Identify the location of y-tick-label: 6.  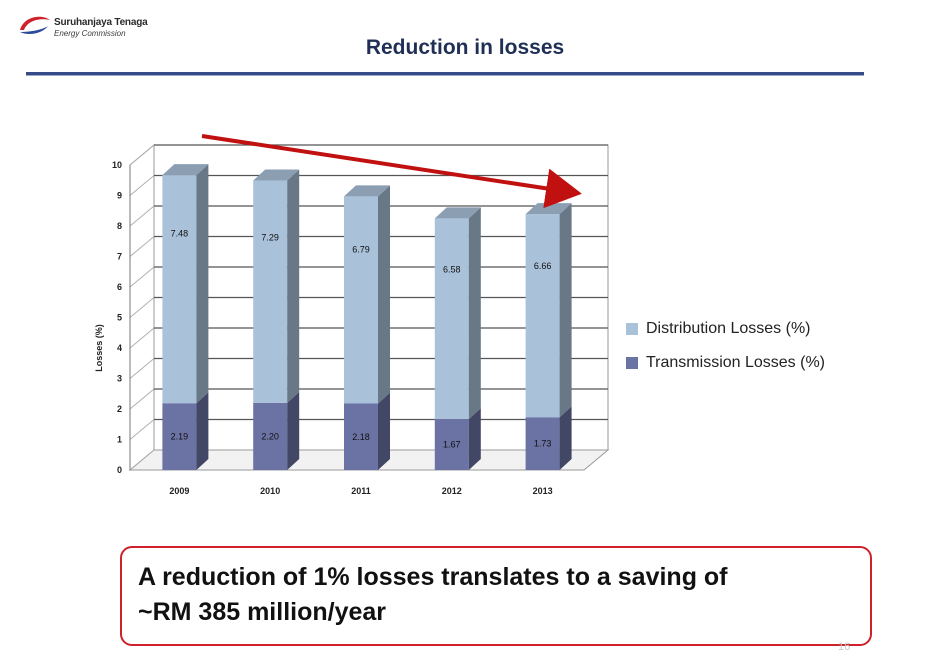
(119, 287).